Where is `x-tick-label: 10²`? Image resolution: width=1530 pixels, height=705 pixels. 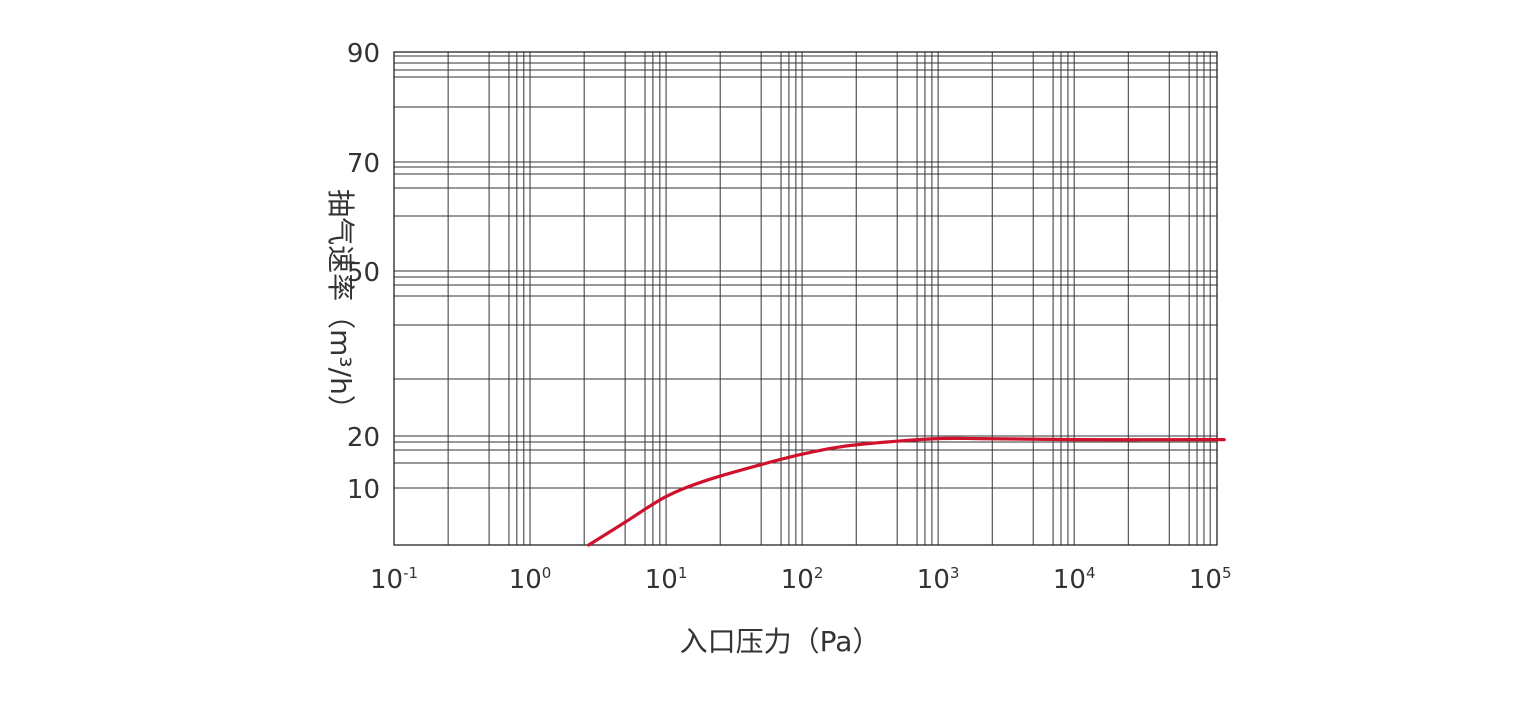 x-tick-label: 10² is located at coordinates (802, 579).